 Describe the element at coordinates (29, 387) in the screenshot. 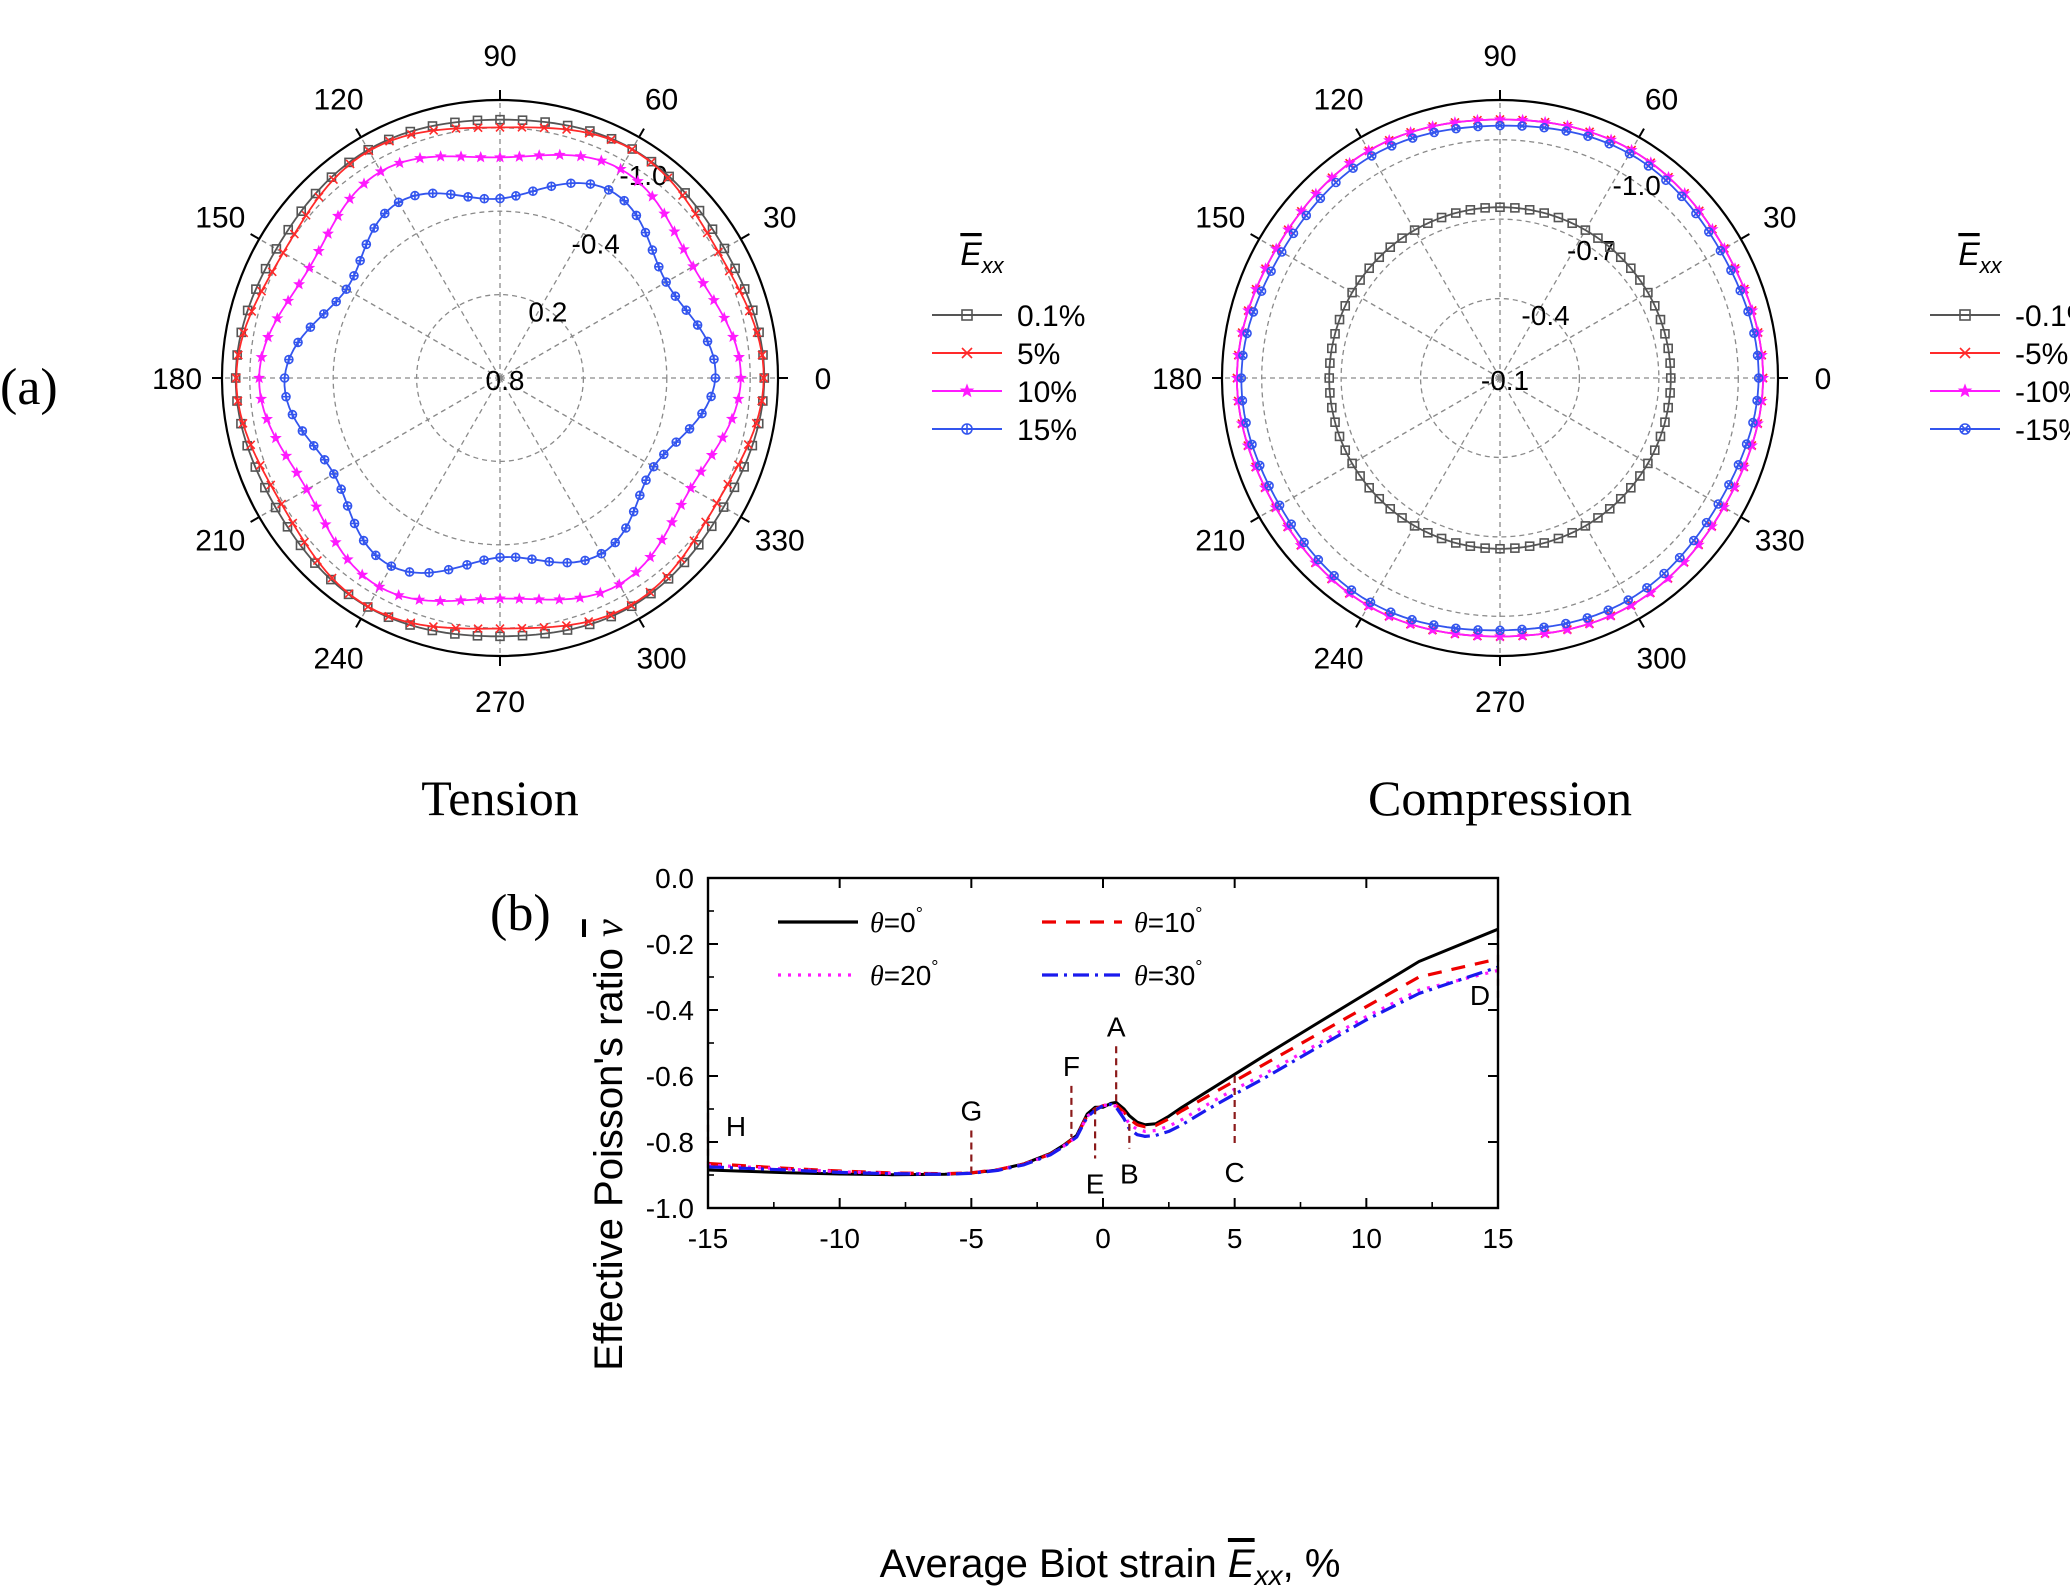

I see `panel-label-a: (a)` at that location.